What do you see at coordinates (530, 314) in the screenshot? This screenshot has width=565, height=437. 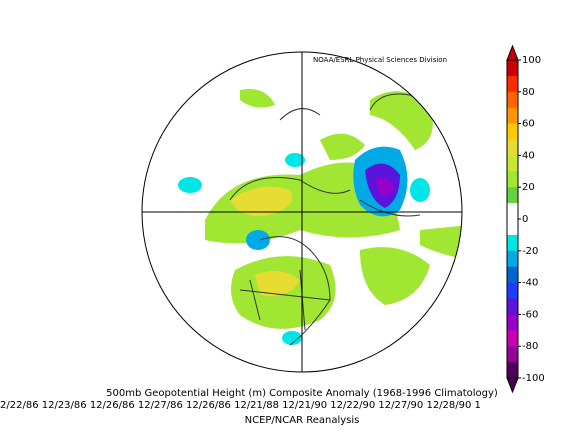 I see `colorbar-tick-label: -60` at bounding box center [530, 314].